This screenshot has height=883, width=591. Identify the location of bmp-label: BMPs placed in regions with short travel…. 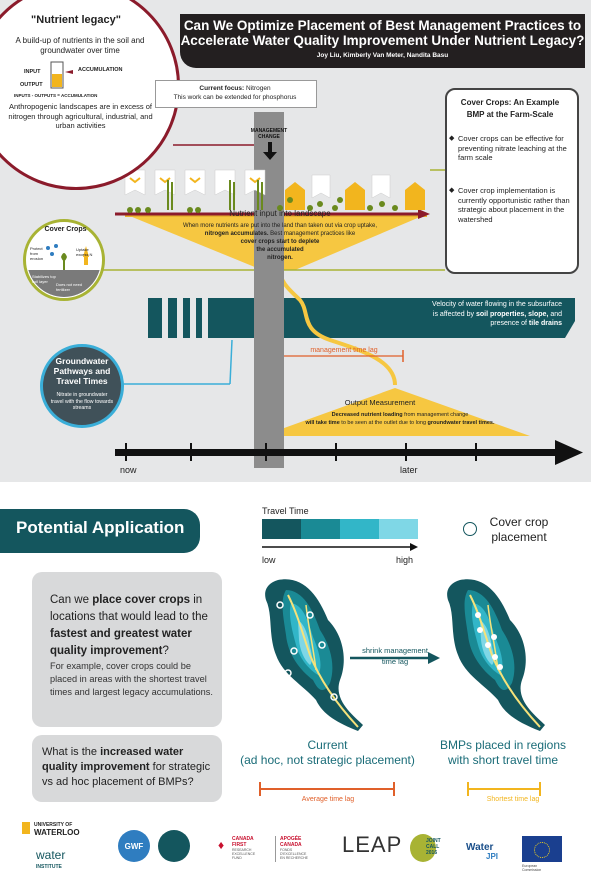
(503, 753).